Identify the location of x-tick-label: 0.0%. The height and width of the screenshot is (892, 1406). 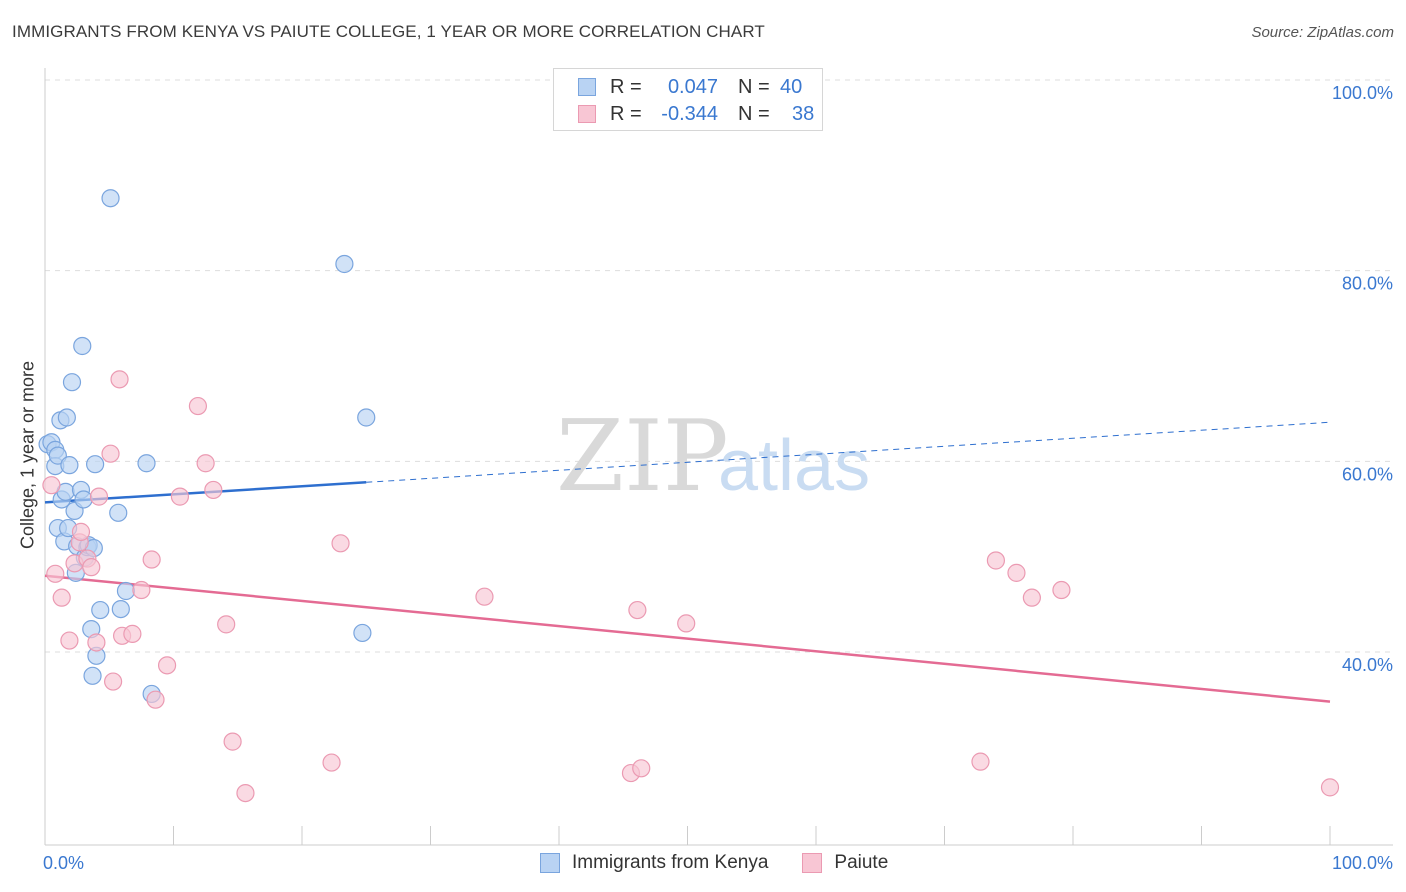
(63, 863).